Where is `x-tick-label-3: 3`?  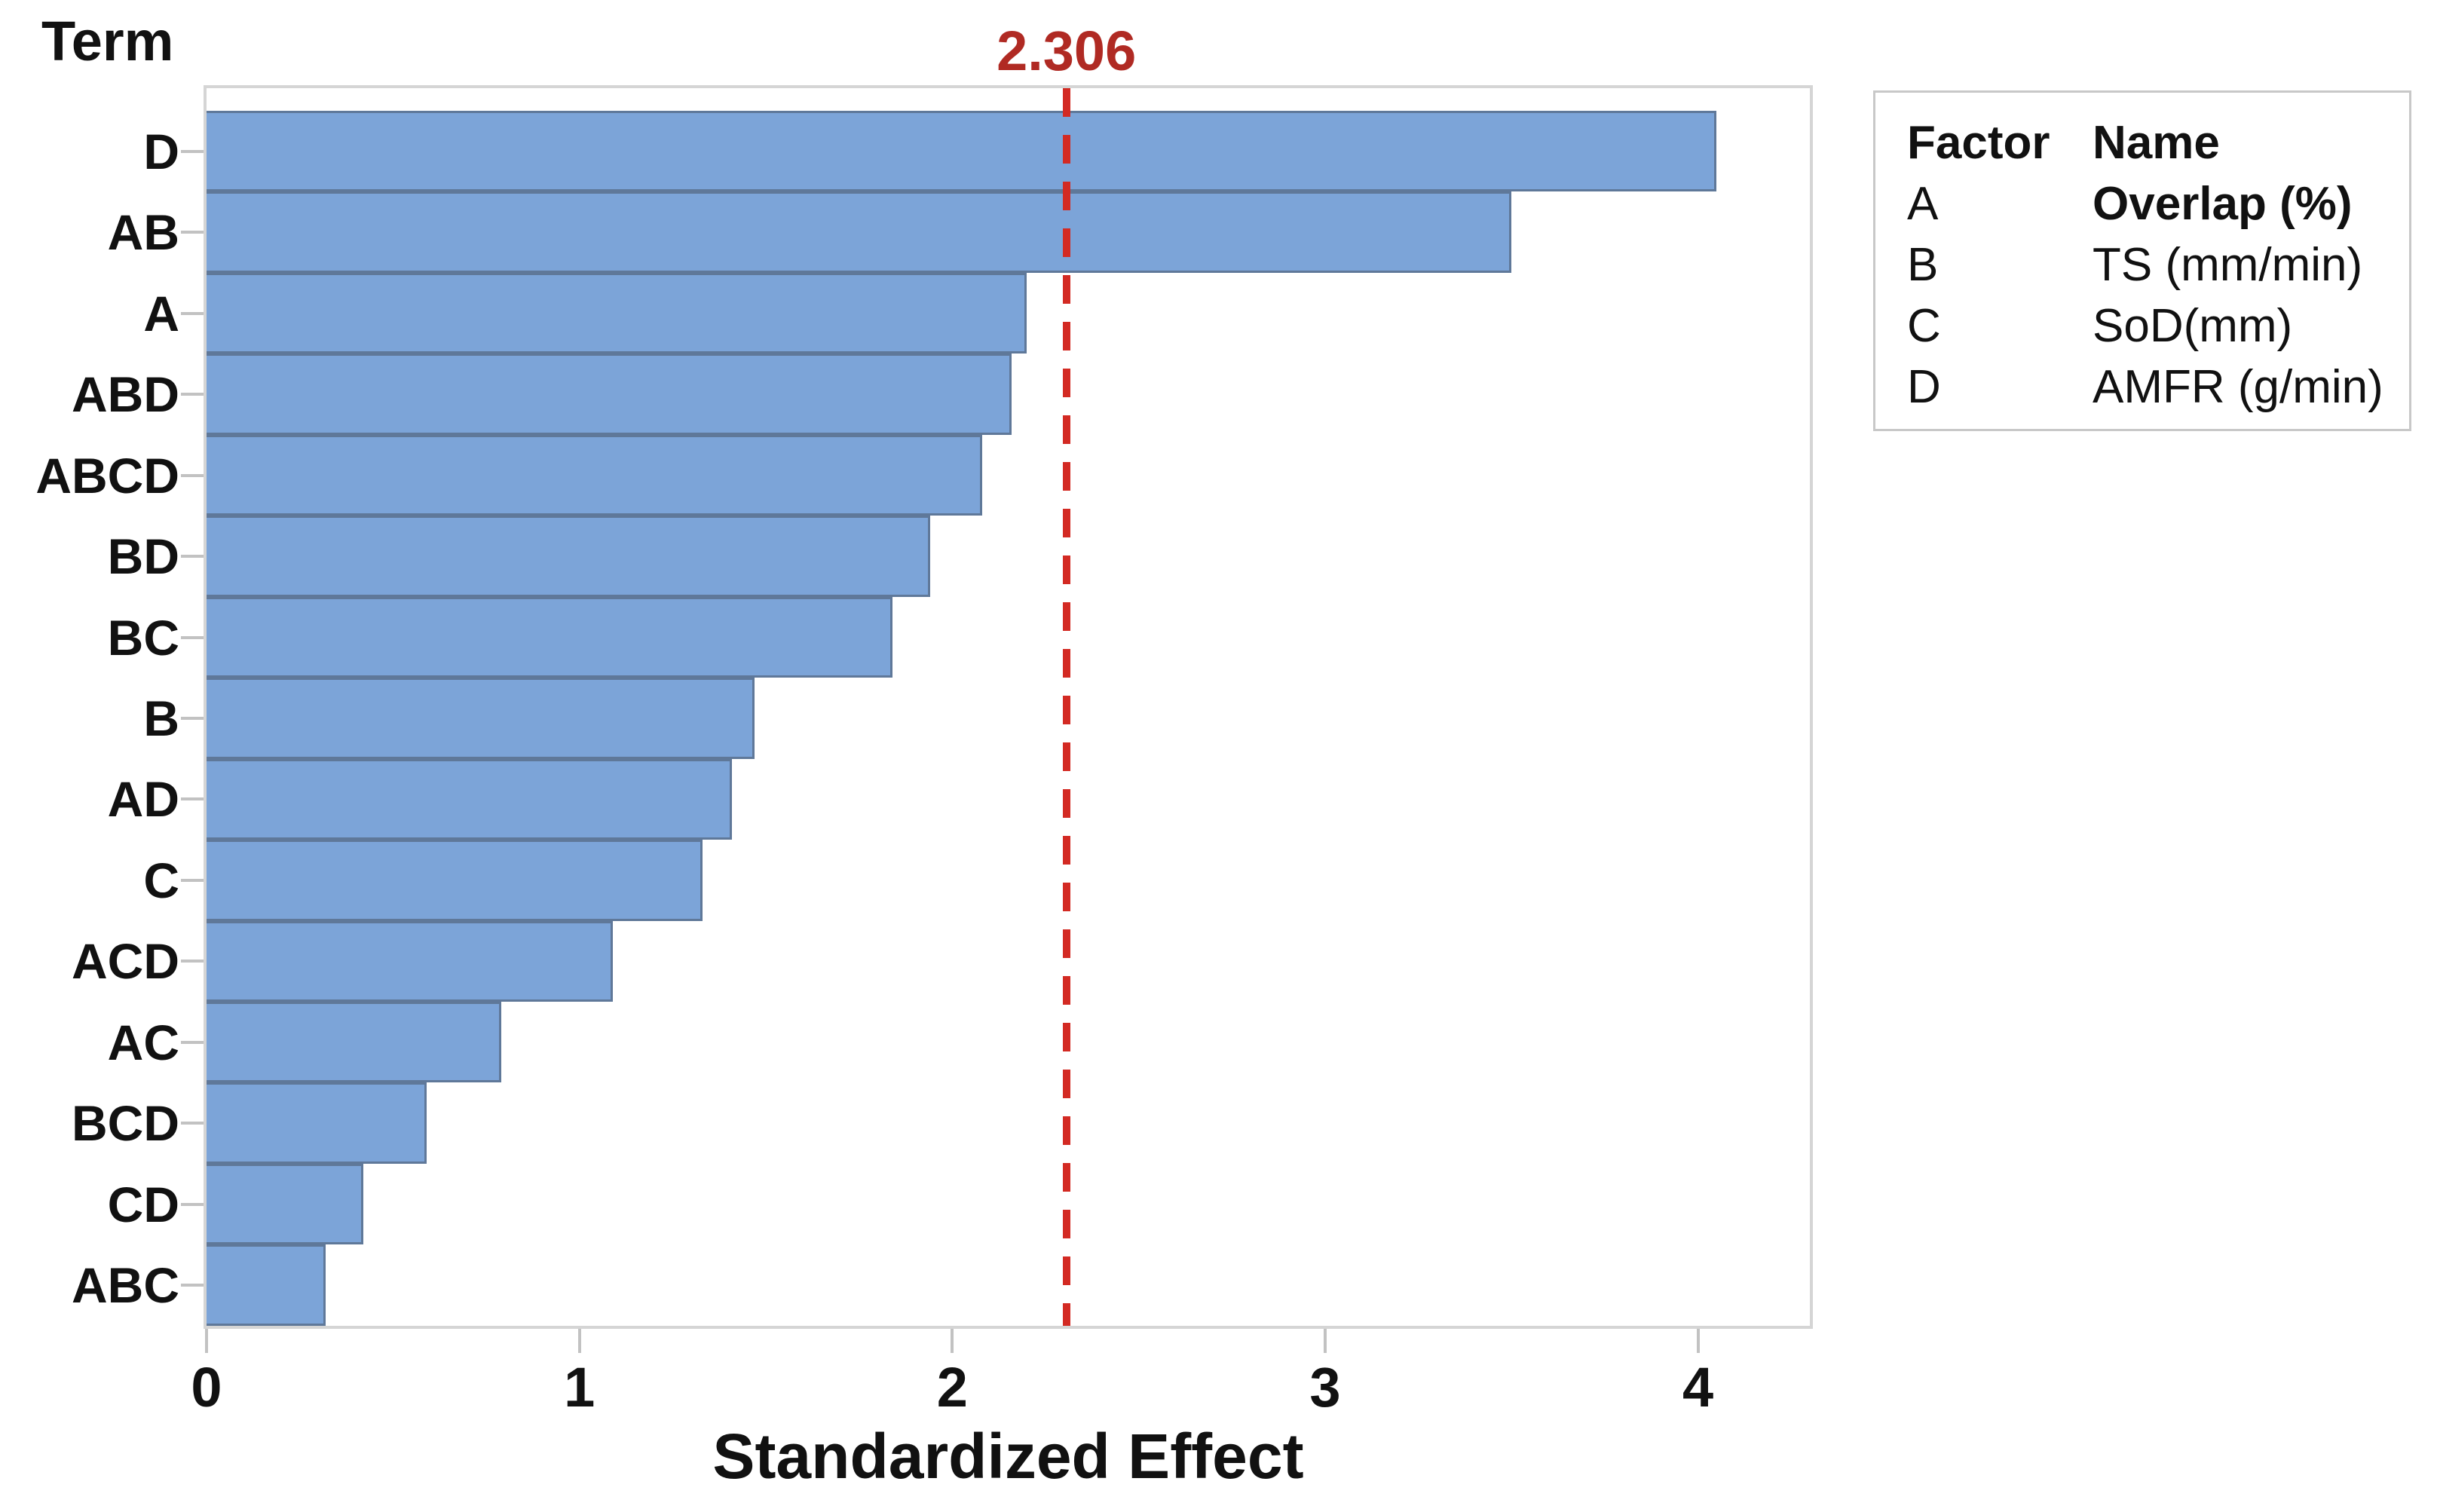
x-tick-label-3: 3 is located at coordinates (1325, 1388).